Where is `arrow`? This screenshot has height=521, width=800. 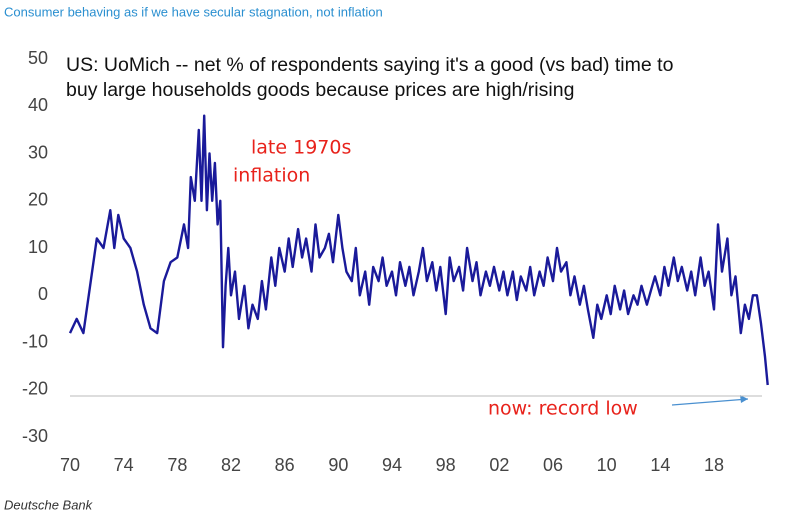 arrow is located at coordinates (710, 402).